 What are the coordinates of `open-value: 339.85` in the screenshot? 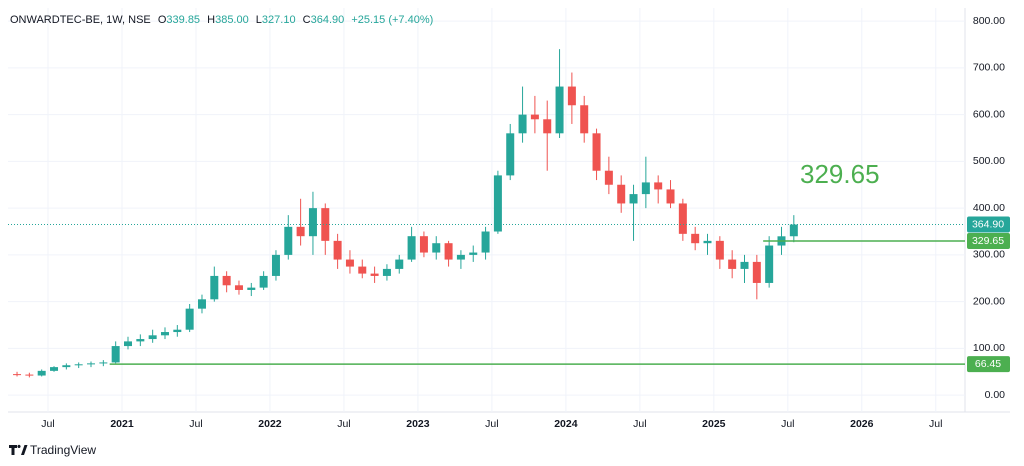 It's located at (183, 20).